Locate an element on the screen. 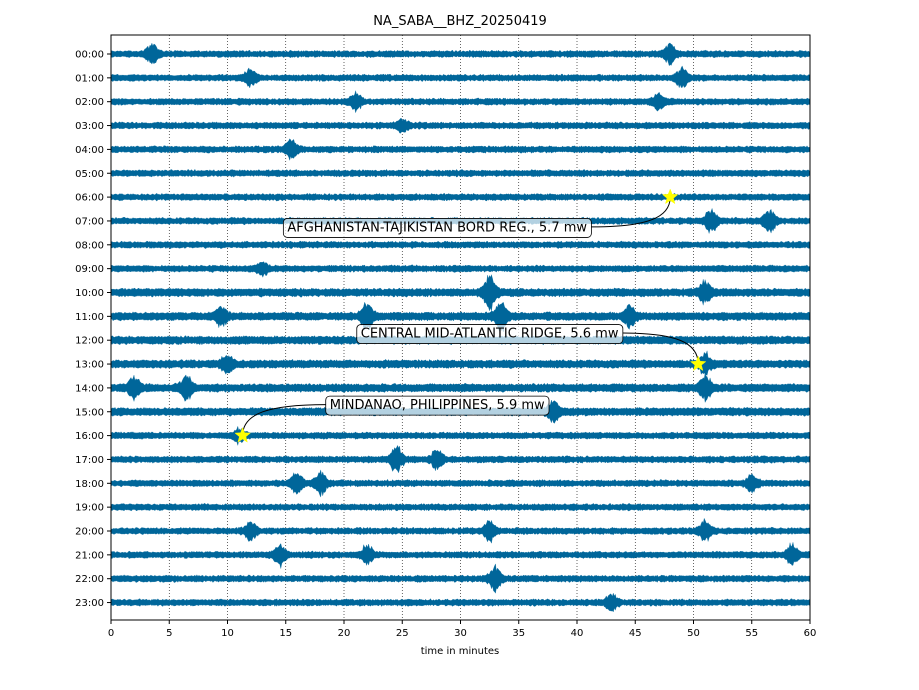  x-tick-label: 25 is located at coordinates (402, 633).